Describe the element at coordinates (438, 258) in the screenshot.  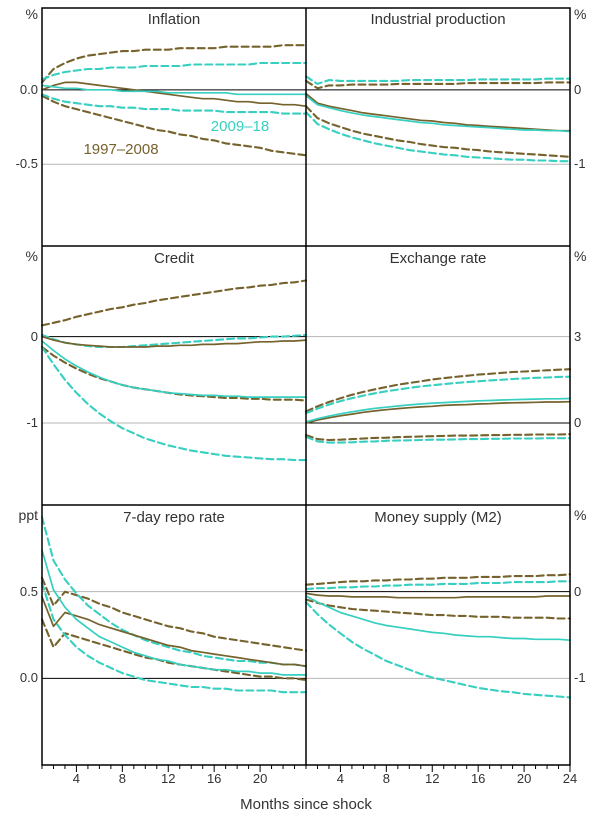
I see `panel-title-exchange-rate: Exchange rate` at that location.